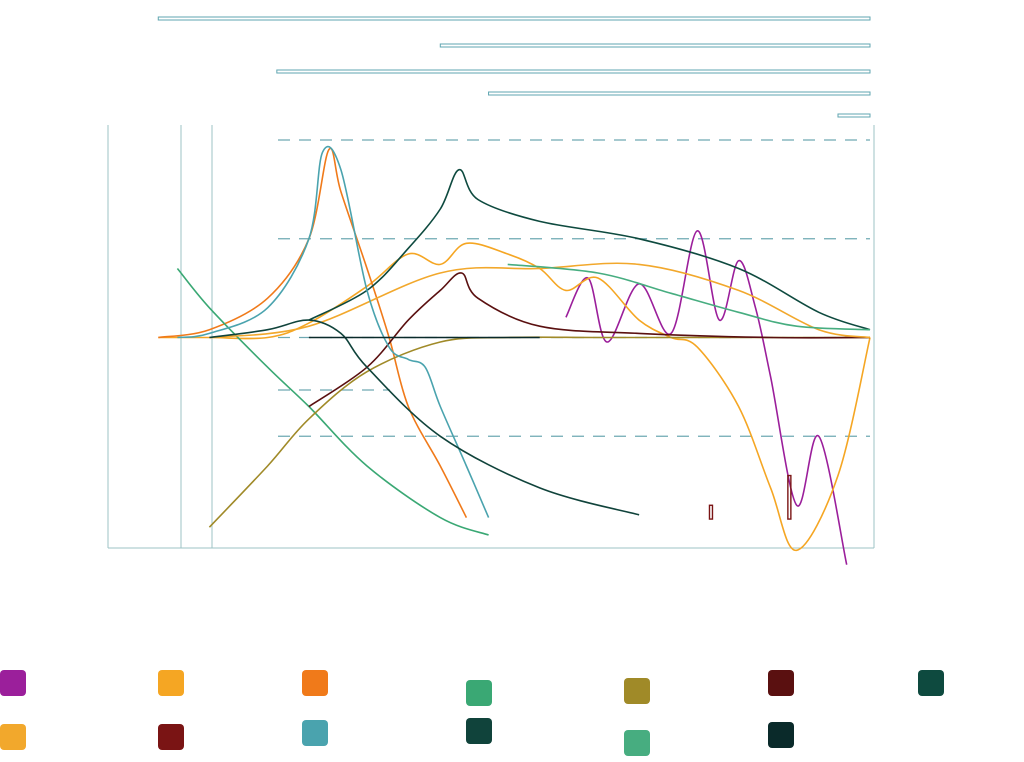 Image resolution: width=1024 pixels, height=762 pixels. Describe the element at coordinates (230, 736) in the screenshot. I see `legend-label: RESONANT FREQUENCY OF ISOLATOR` at that location.